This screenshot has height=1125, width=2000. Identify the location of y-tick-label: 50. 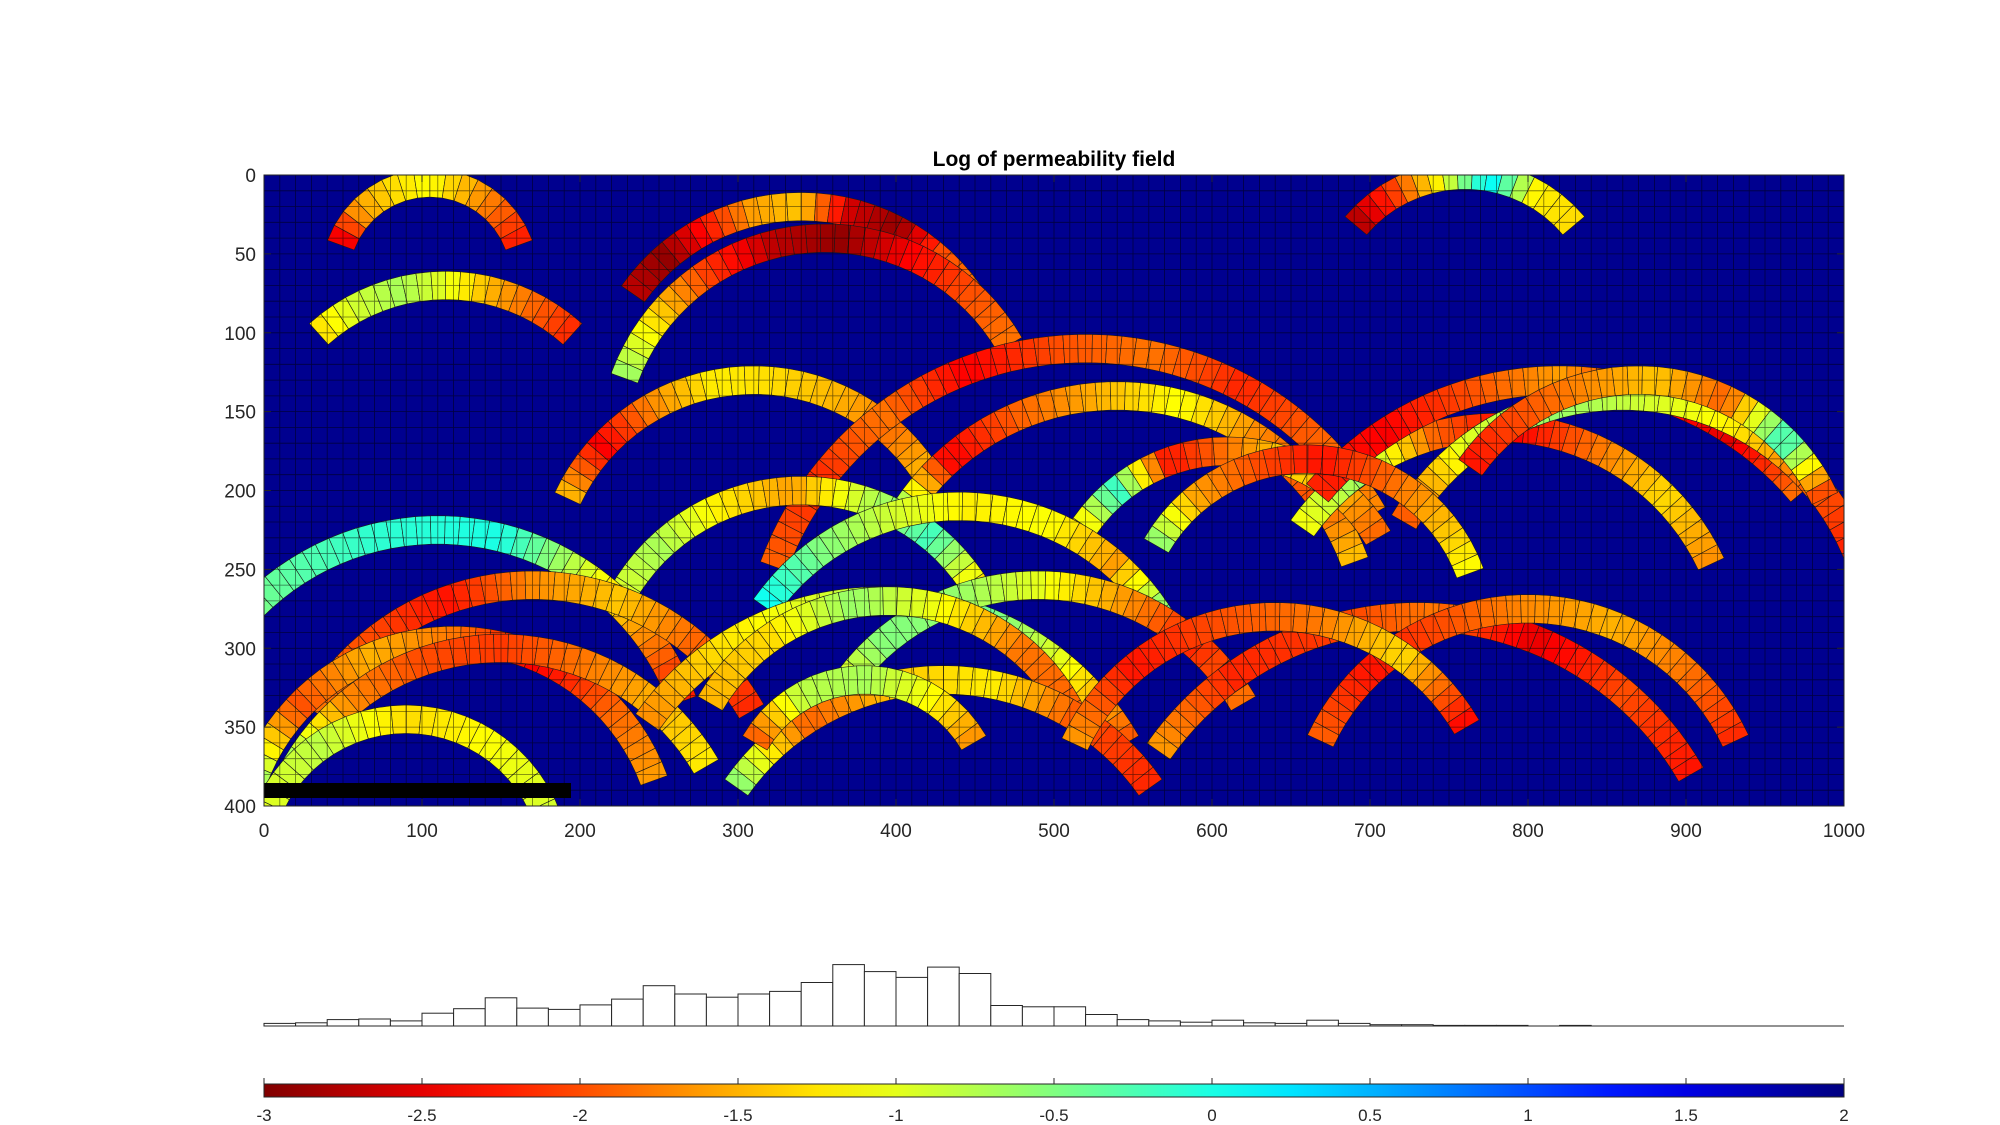
(245, 255).